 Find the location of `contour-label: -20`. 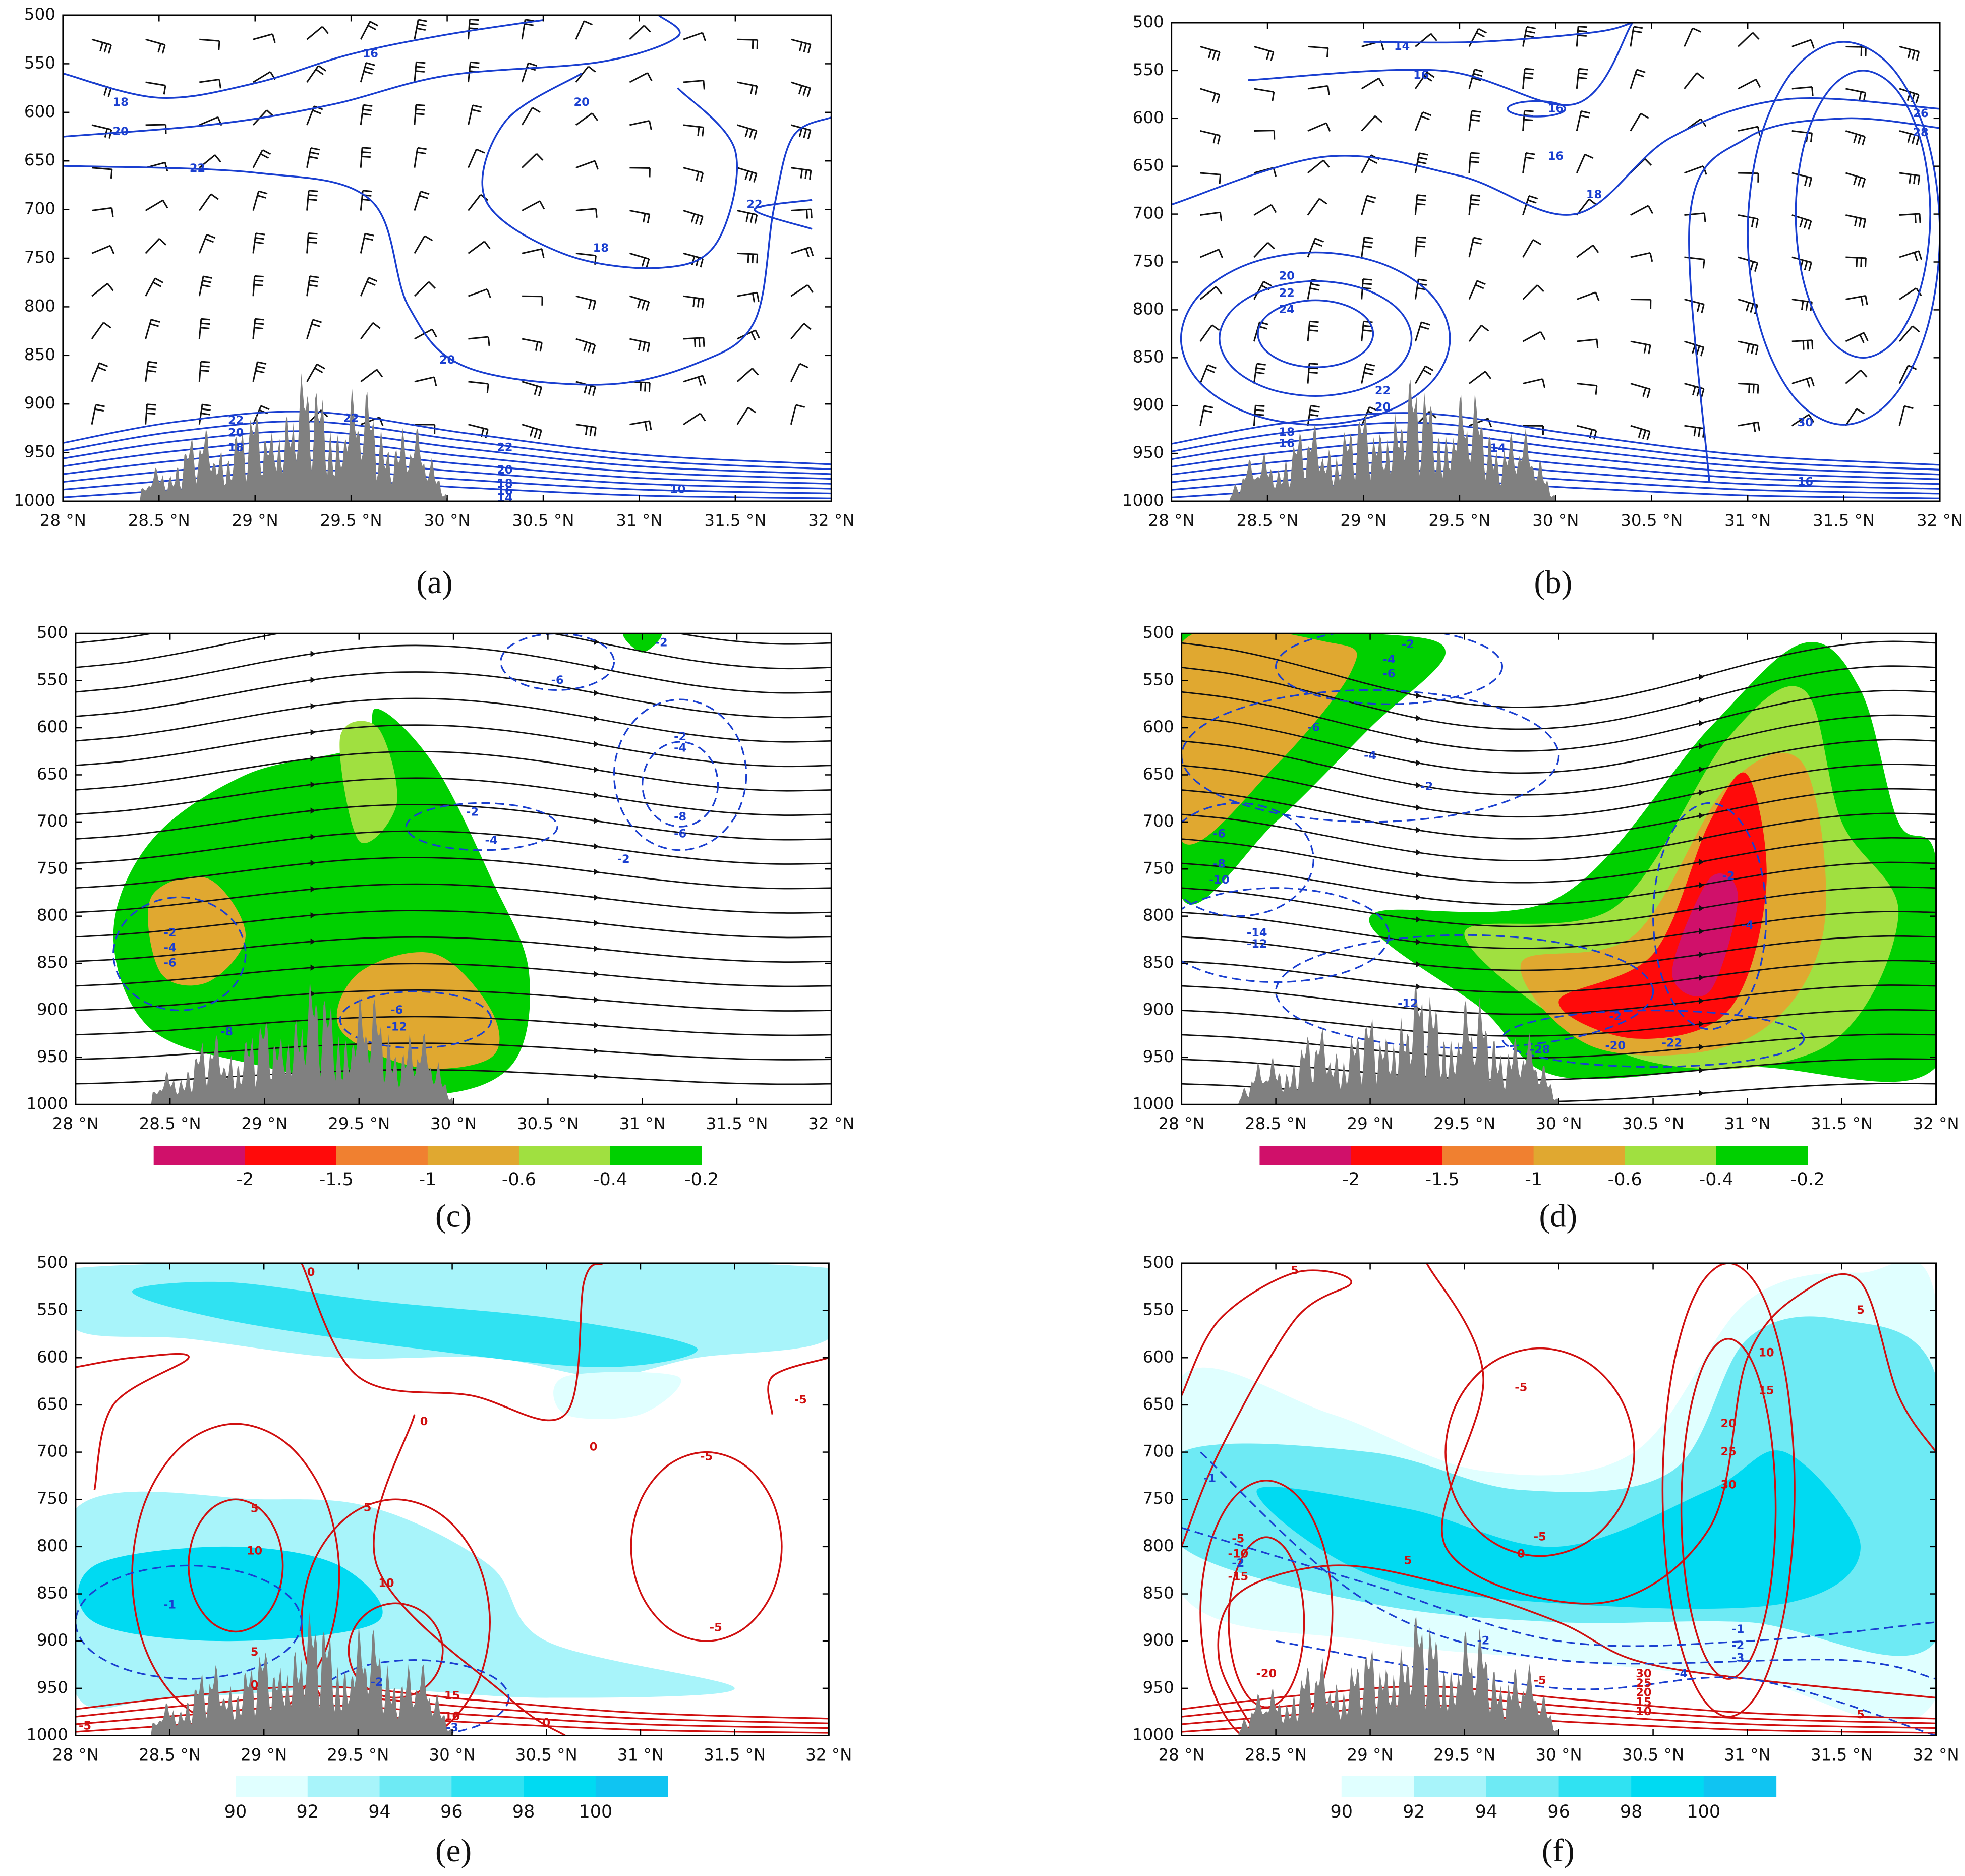

contour-label: -20 is located at coordinates (1615, 1045).